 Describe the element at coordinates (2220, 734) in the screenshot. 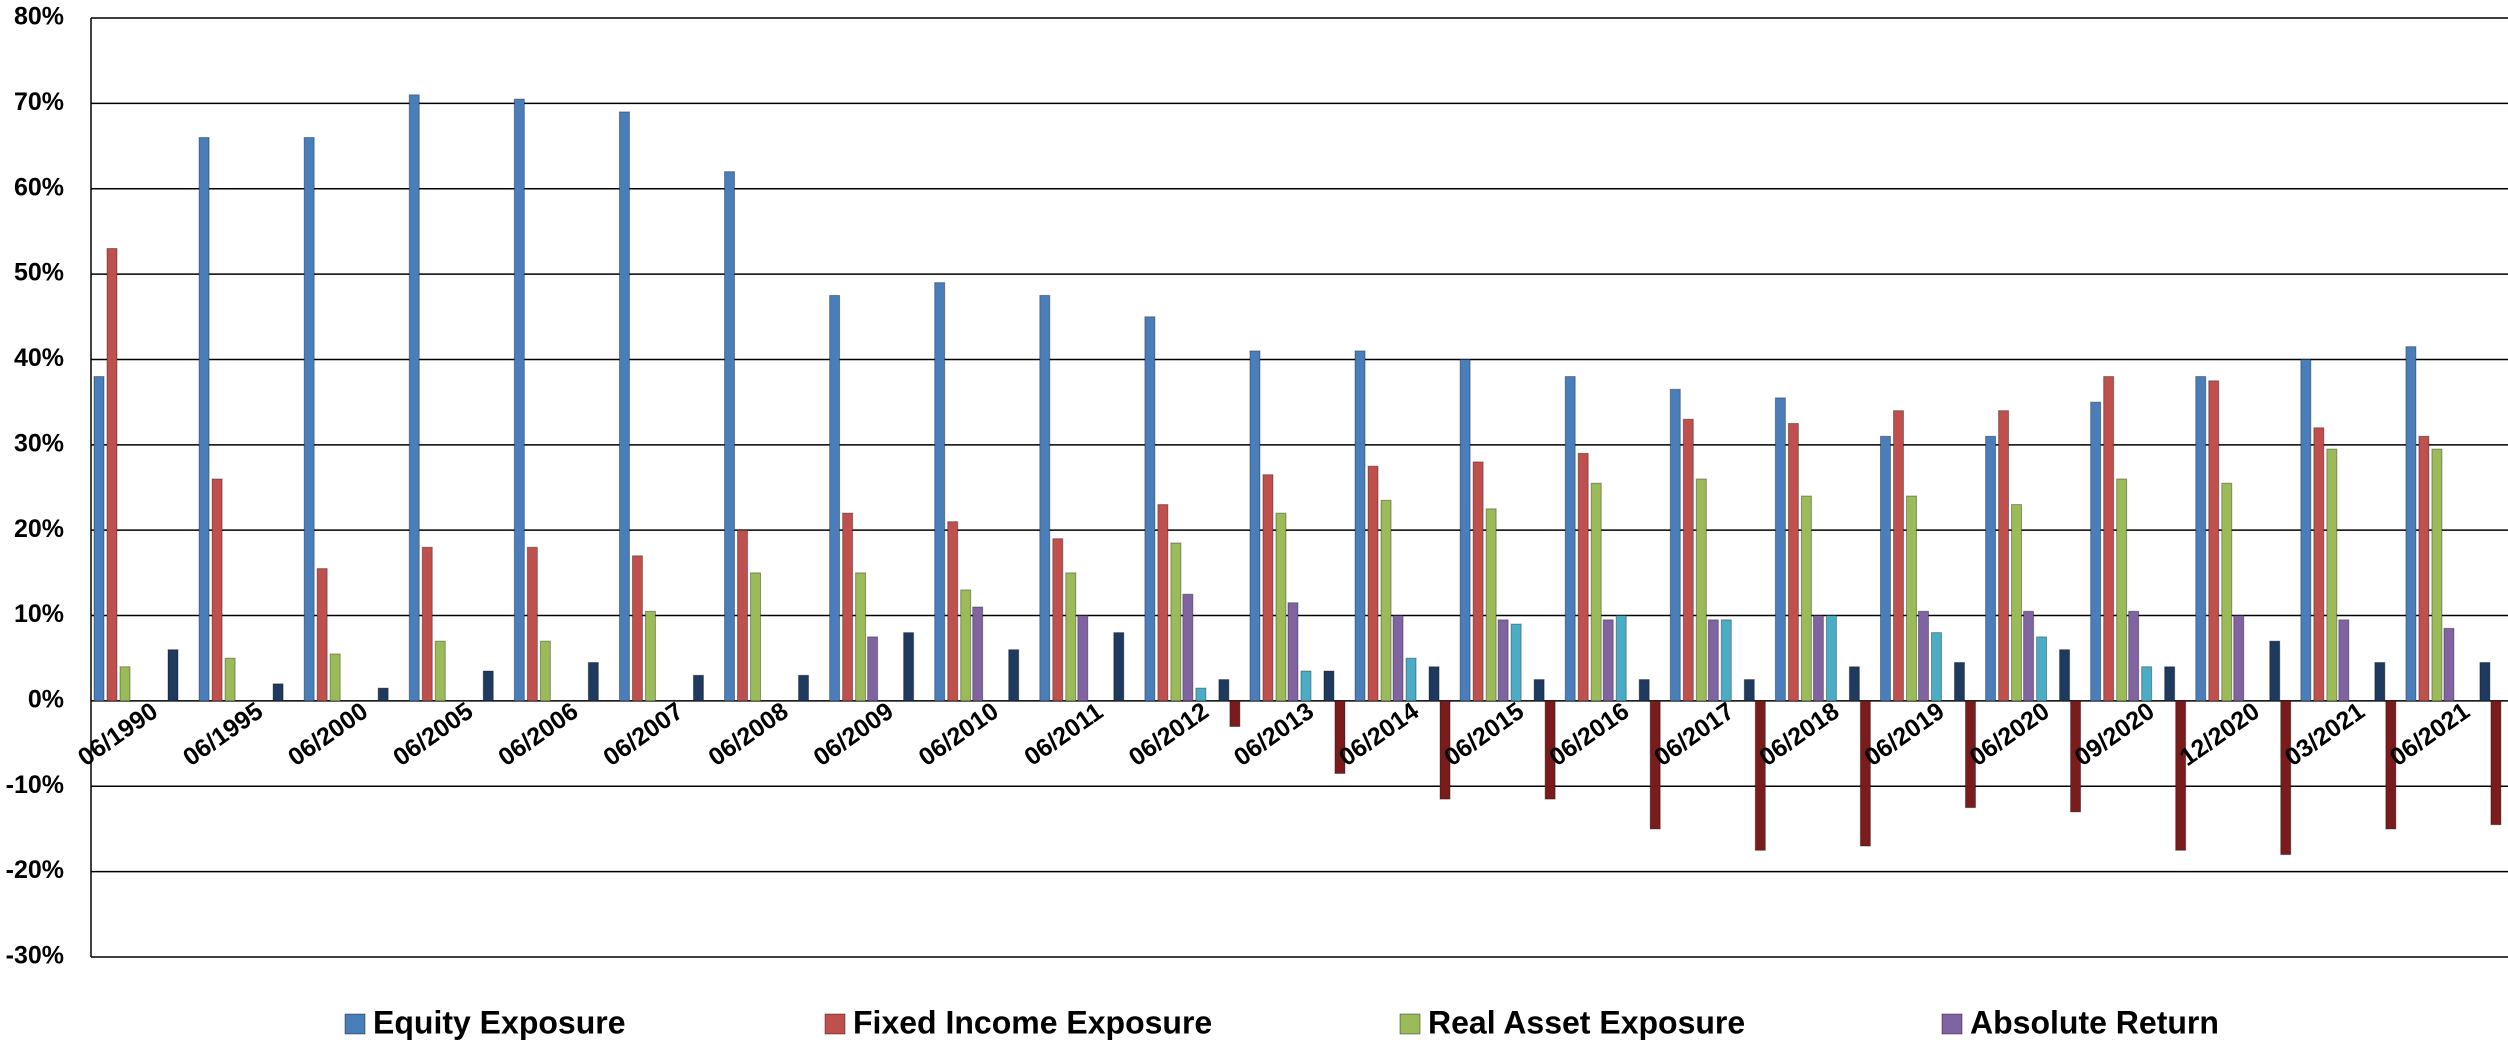

I see `x-tick-label: 12/2020` at that location.